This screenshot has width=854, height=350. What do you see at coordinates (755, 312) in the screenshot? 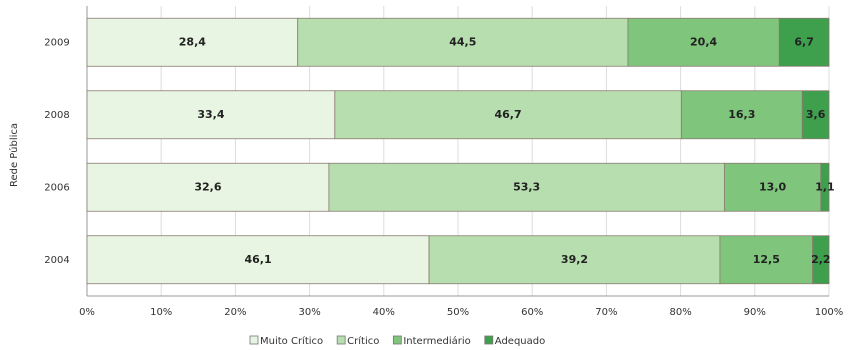
I see `x-tick-label: 90%` at bounding box center [755, 312].